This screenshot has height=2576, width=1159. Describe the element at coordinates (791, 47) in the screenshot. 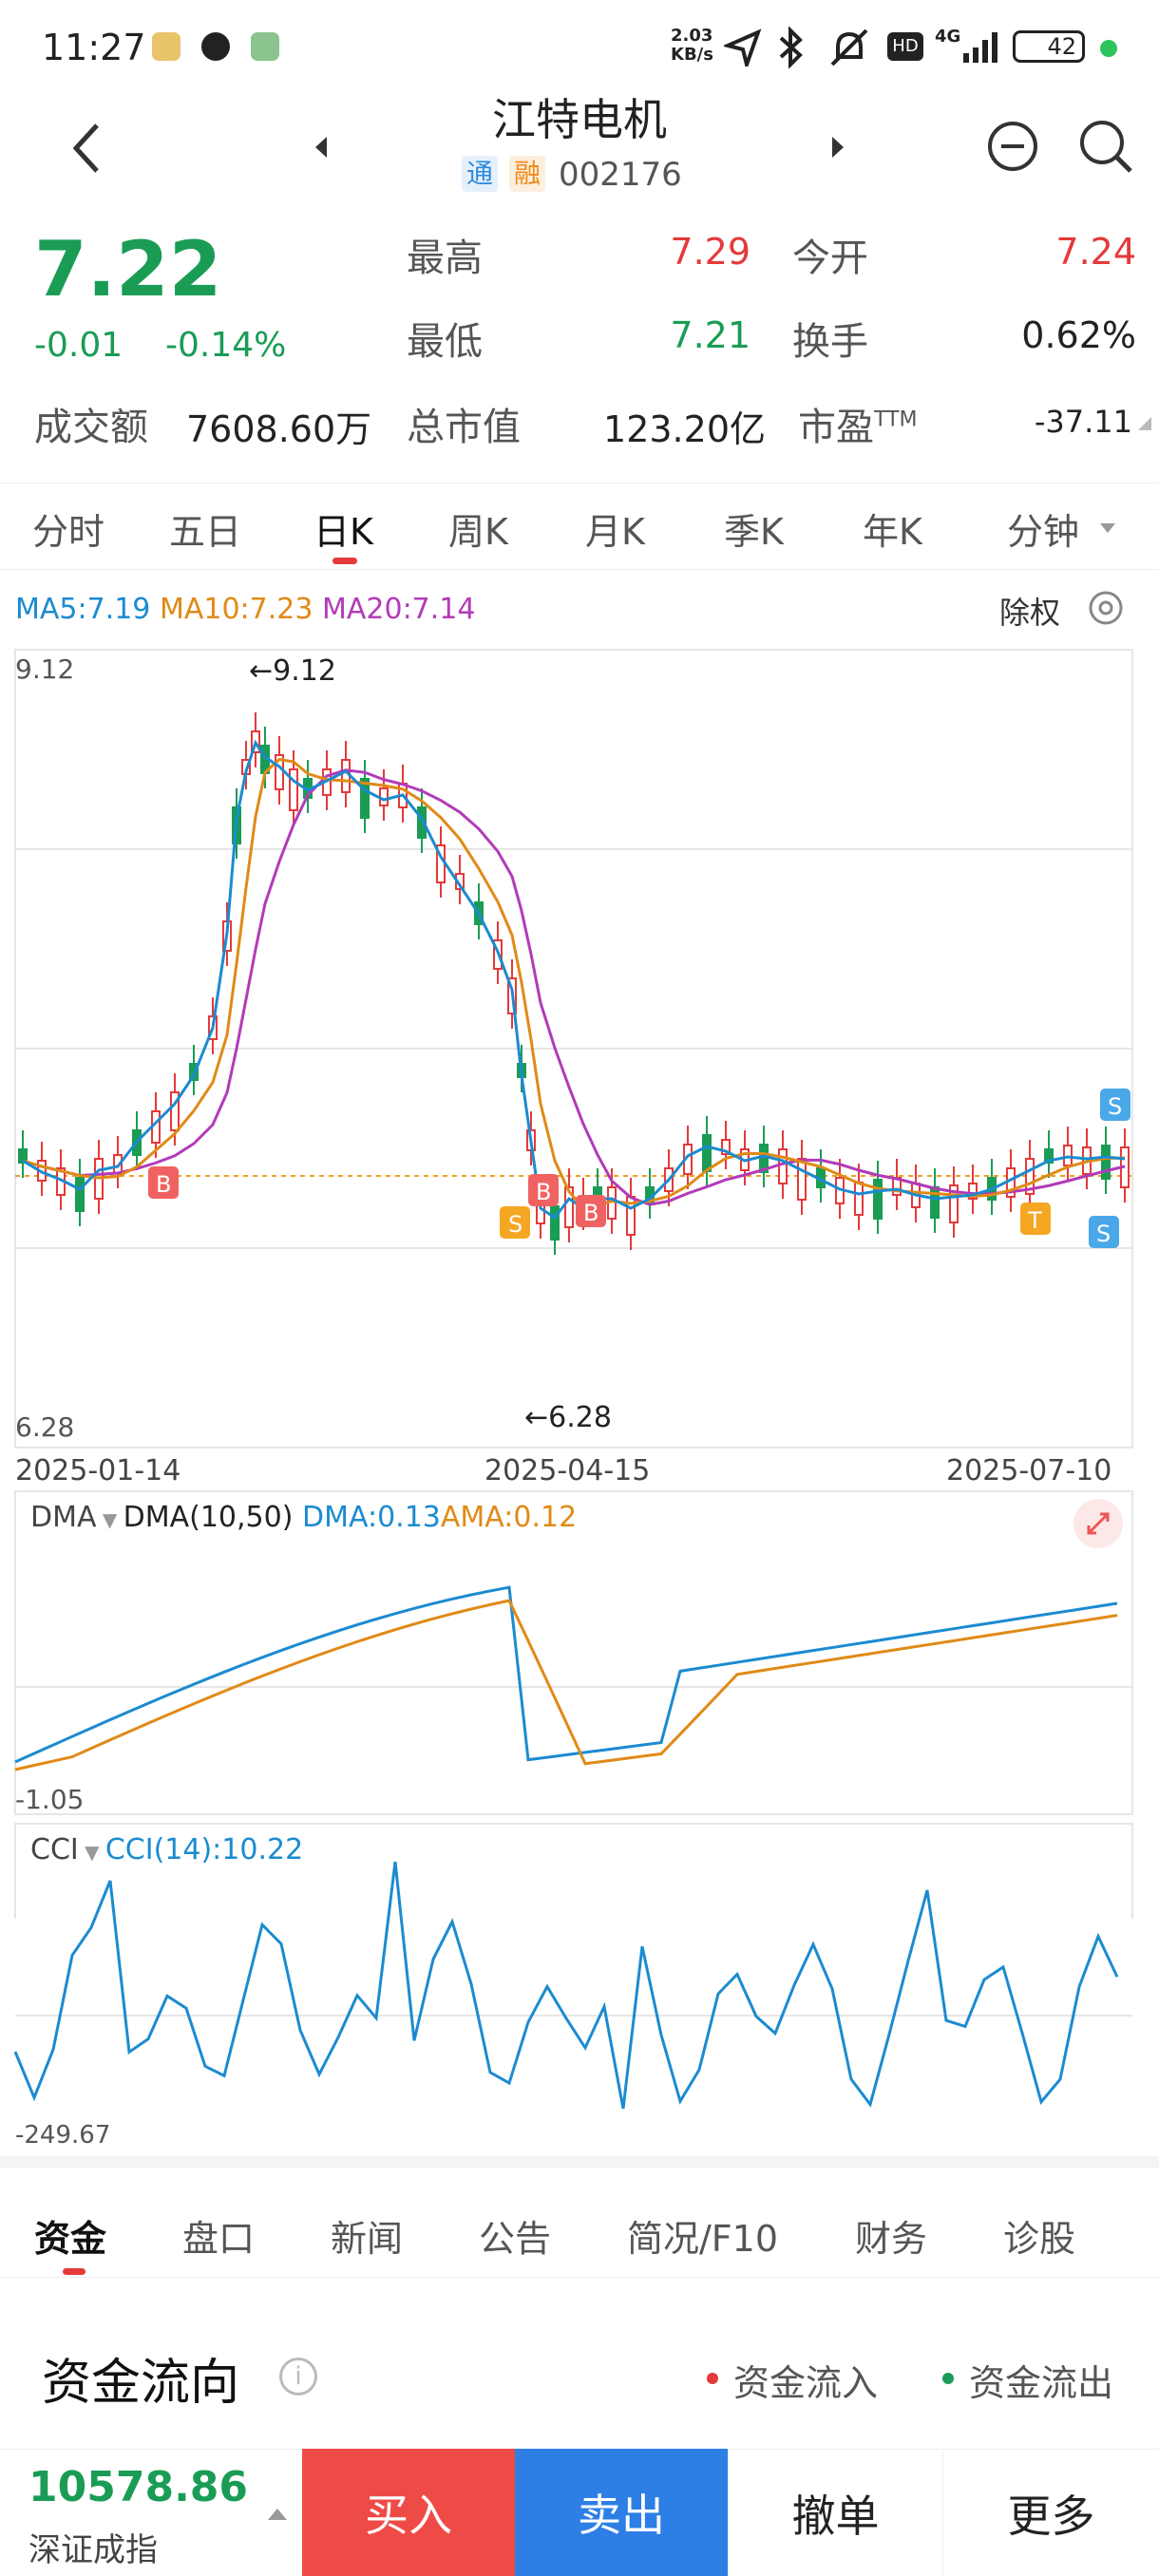

I see `bluetooth-icon` at that location.